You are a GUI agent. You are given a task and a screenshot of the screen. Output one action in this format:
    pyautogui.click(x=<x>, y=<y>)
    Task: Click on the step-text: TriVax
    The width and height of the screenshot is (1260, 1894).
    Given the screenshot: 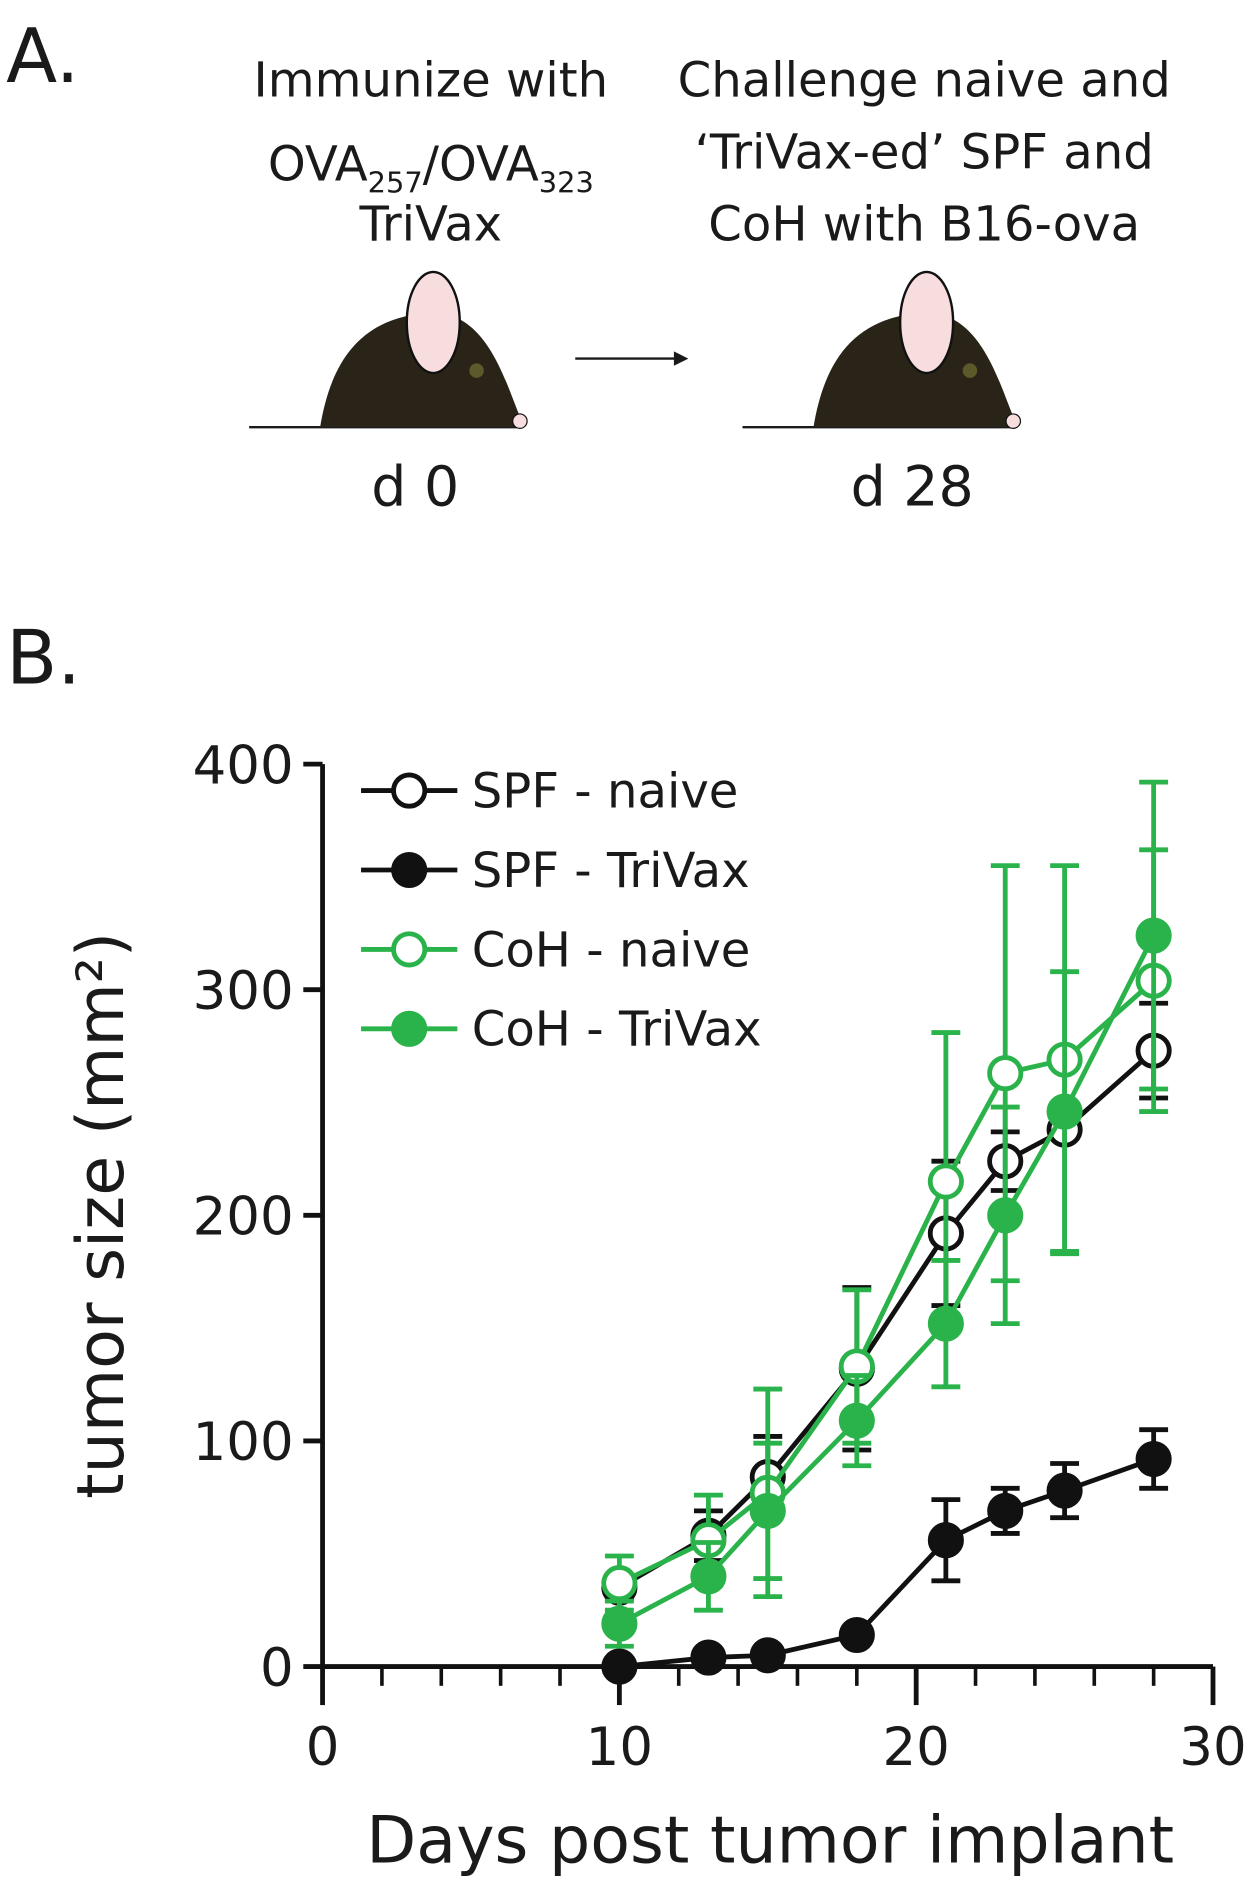 What is the action you would take?
    pyautogui.click(x=431, y=225)
    